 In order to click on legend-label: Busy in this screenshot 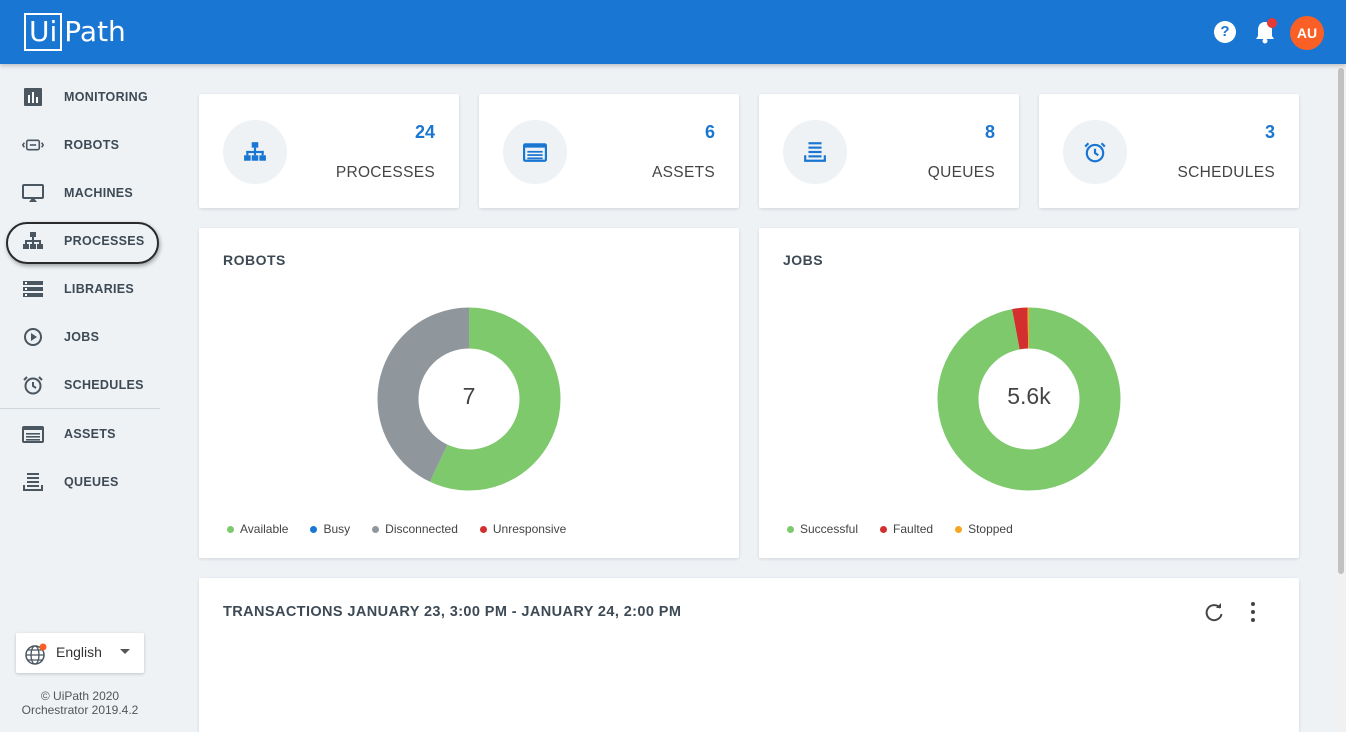, I will do `click(337, 529)`.